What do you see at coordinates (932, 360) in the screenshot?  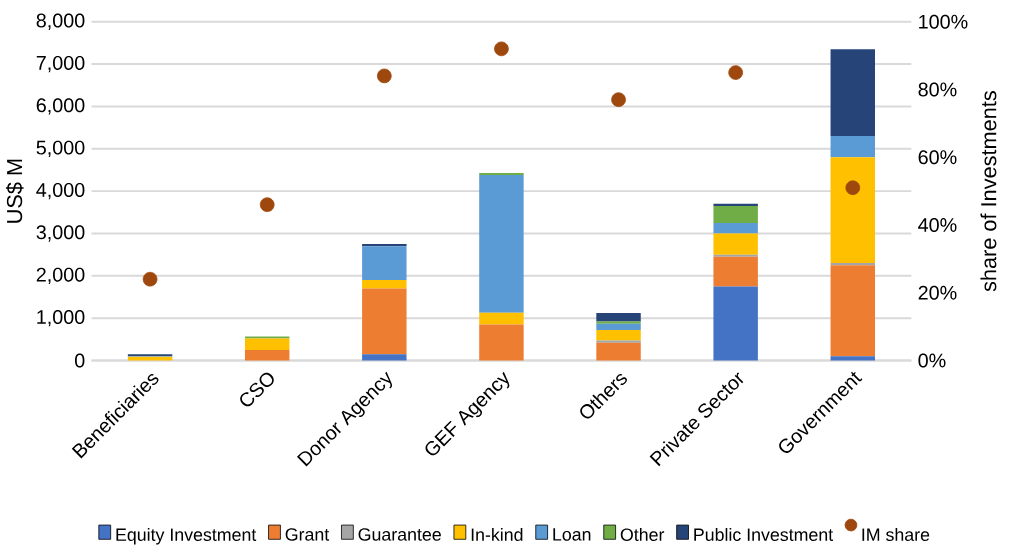 I see `y2-tick-label: 0%` at bounding box center [932, 360].